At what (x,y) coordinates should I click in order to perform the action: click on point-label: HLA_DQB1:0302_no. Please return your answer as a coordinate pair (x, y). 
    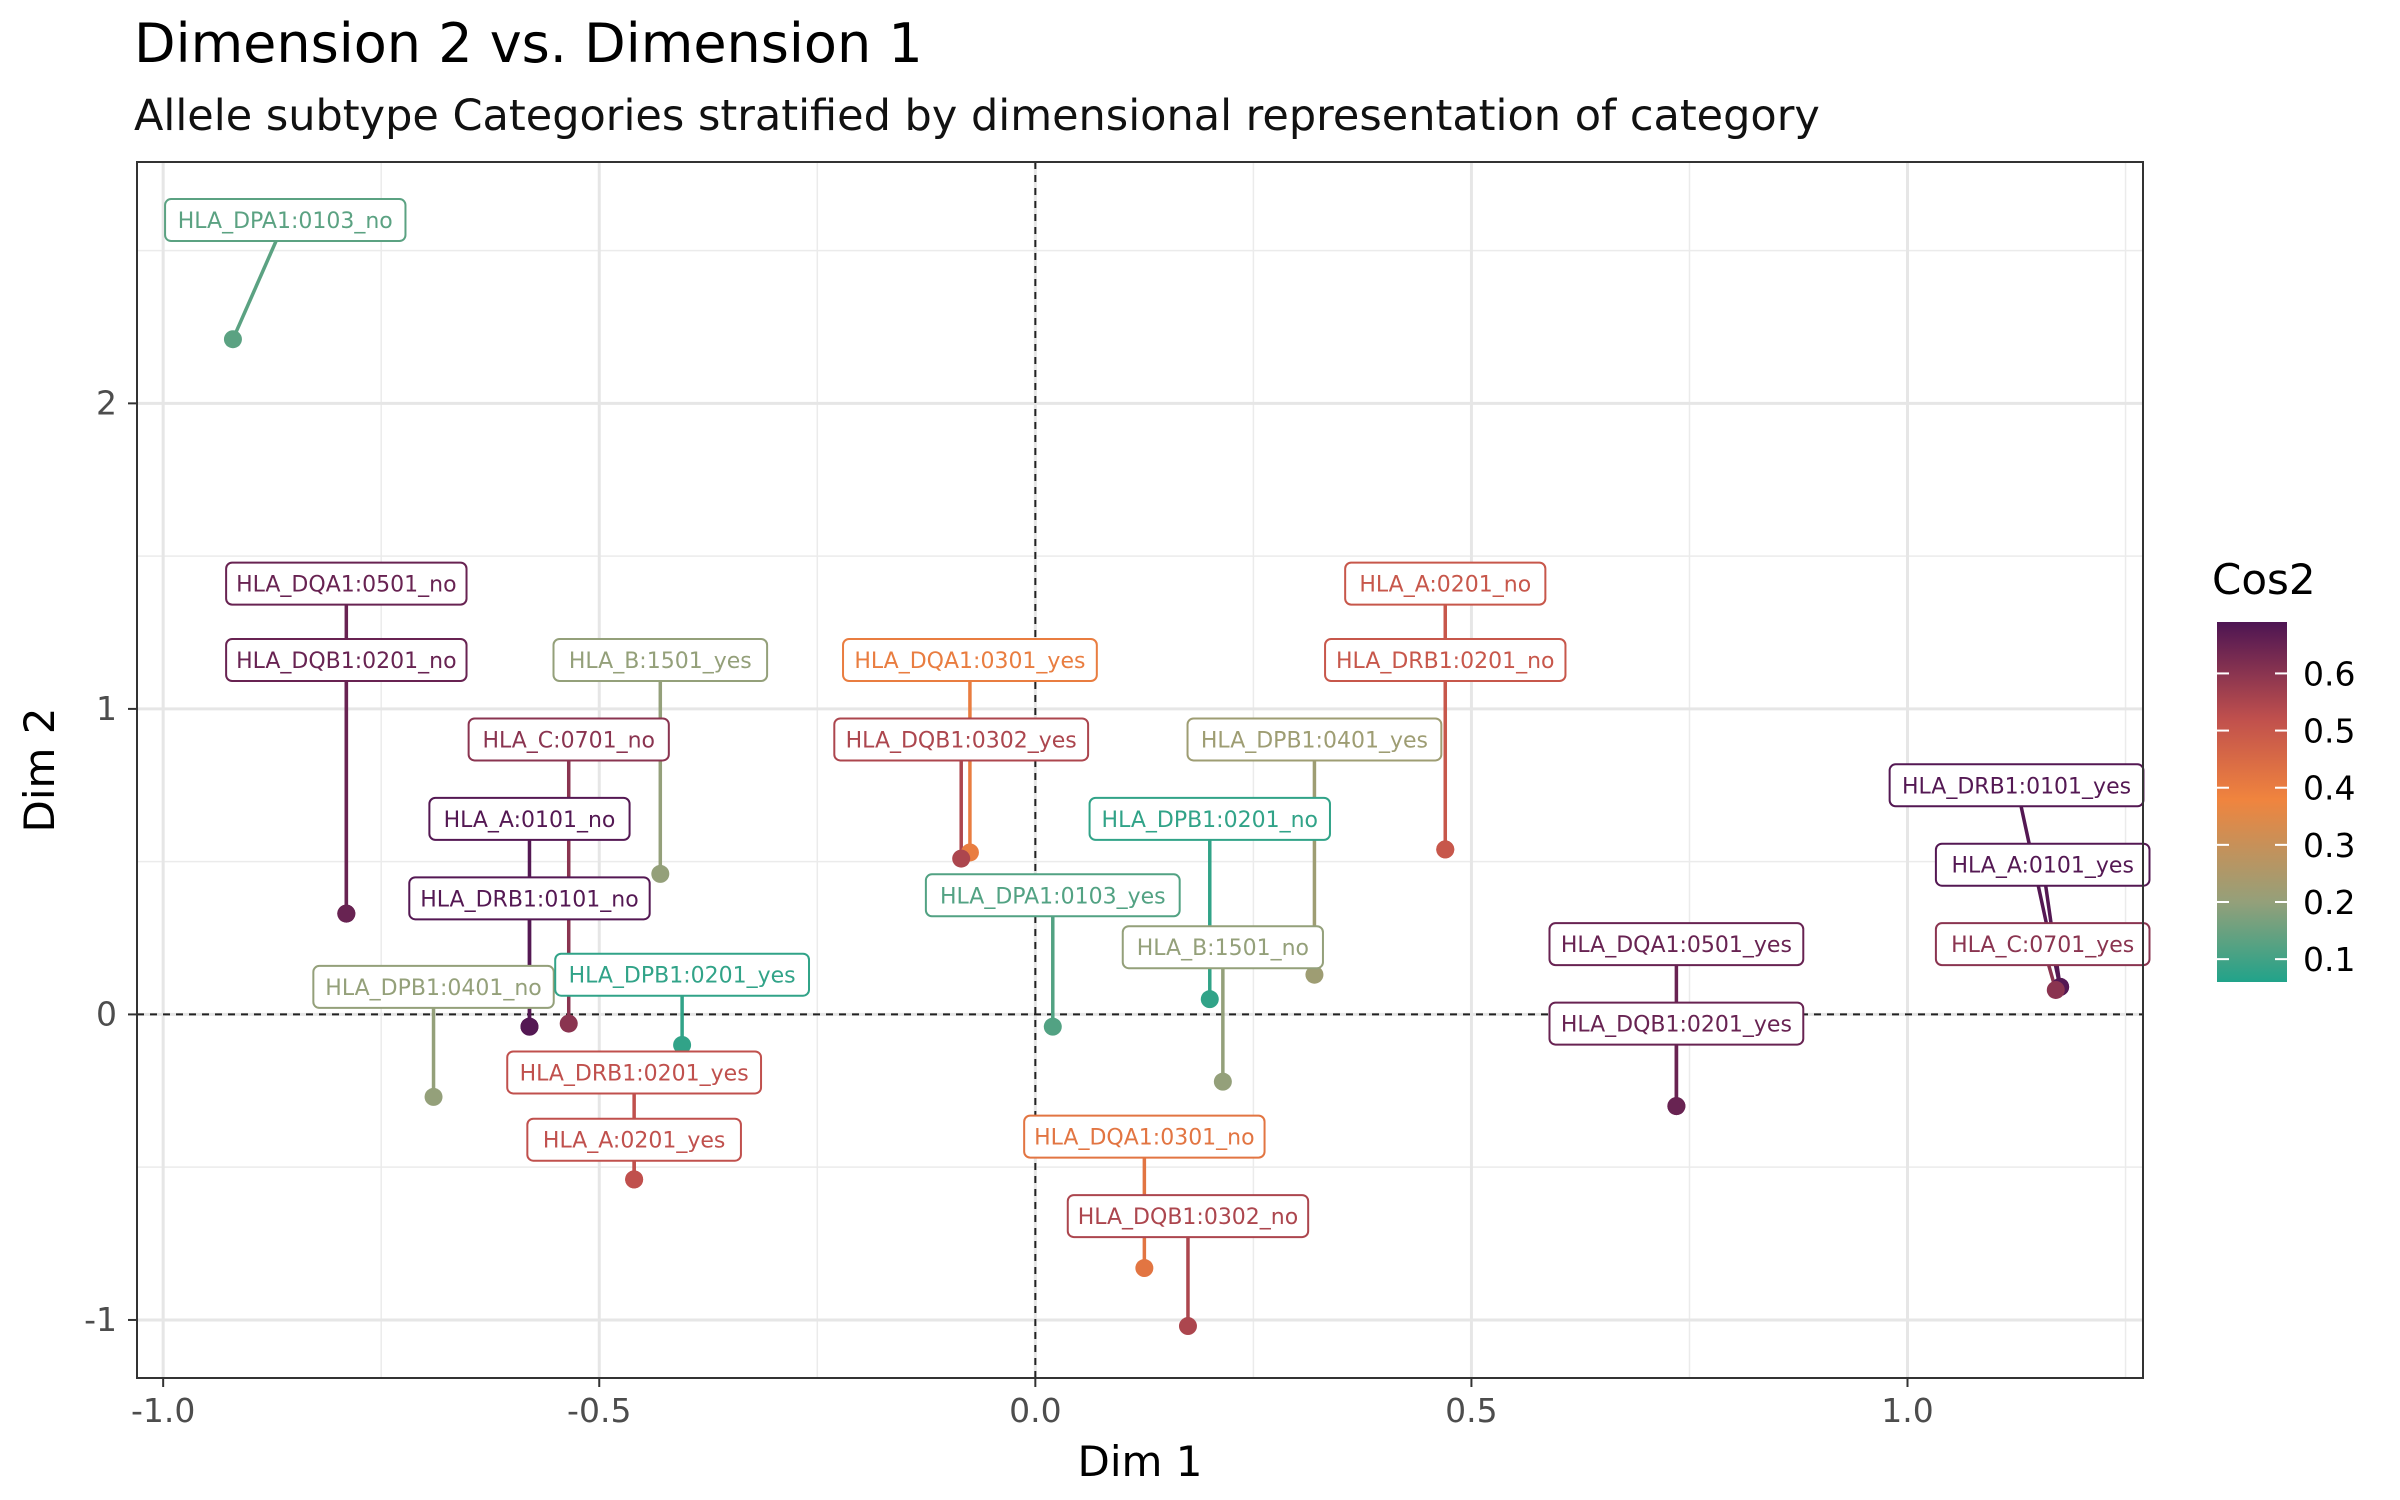
    Looking at the image, I should click on (1188, 1216).